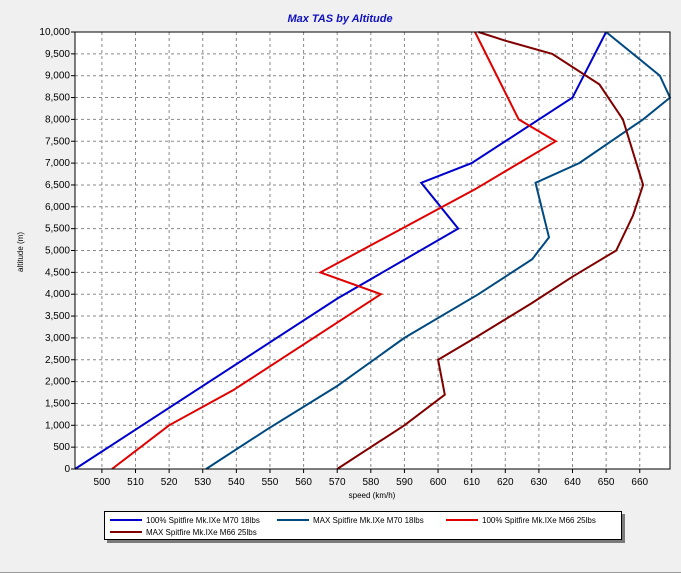  Describe the element at coordinates (61, 447) in the screenshot. I see `y-tick-label: 500` at that location.